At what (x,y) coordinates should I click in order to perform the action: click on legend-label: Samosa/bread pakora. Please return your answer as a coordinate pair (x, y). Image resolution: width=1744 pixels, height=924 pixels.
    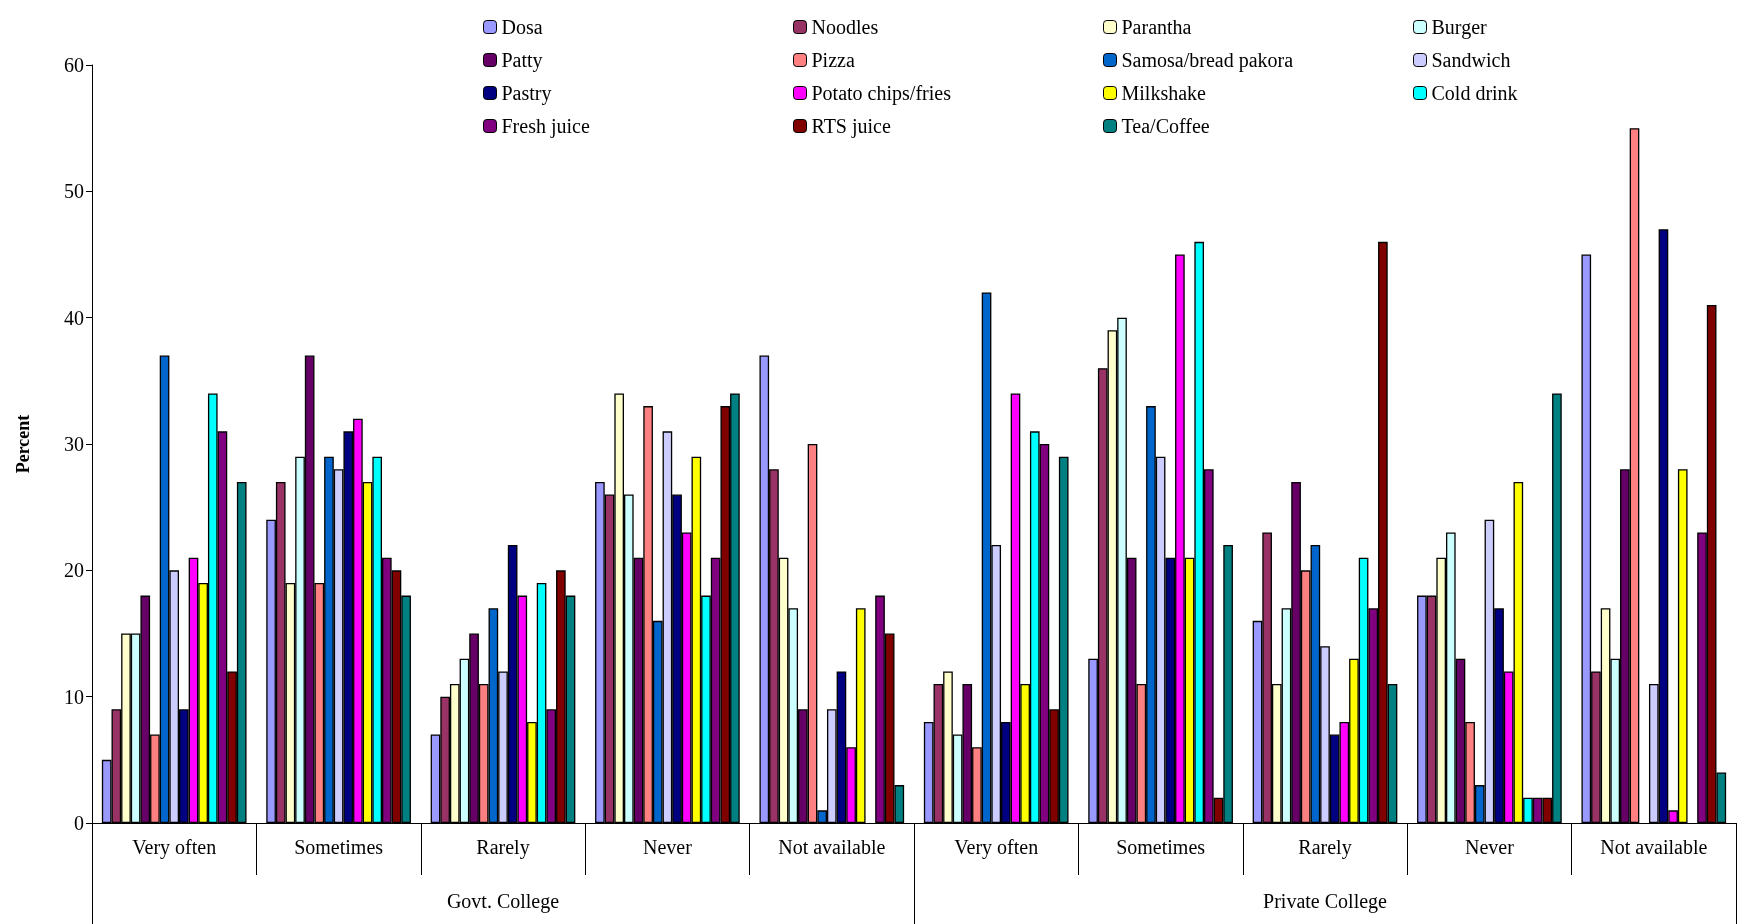
    Looking at the image, I should click on (1207, 60).